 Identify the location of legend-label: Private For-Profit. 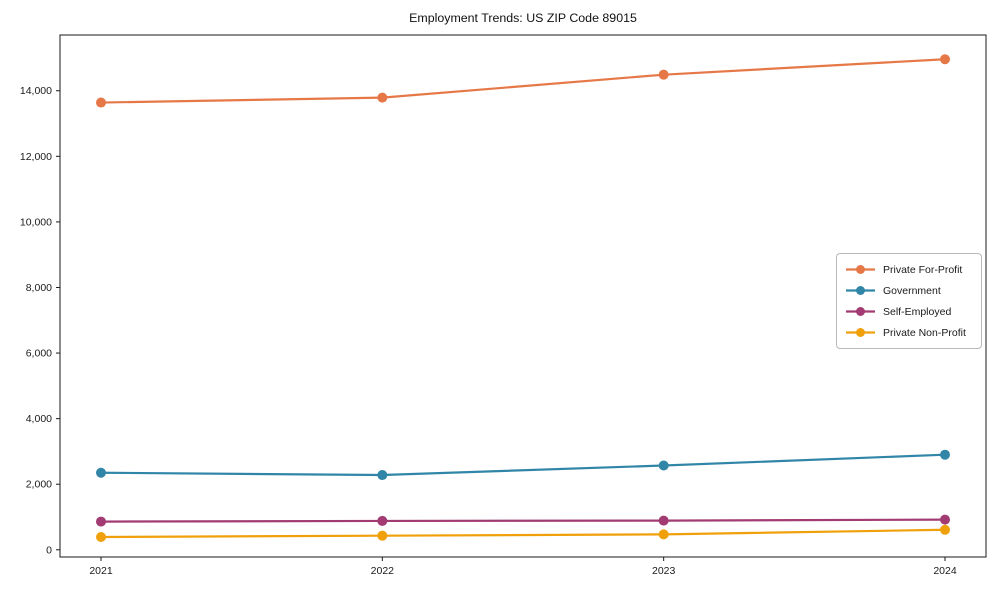
(923, 269).